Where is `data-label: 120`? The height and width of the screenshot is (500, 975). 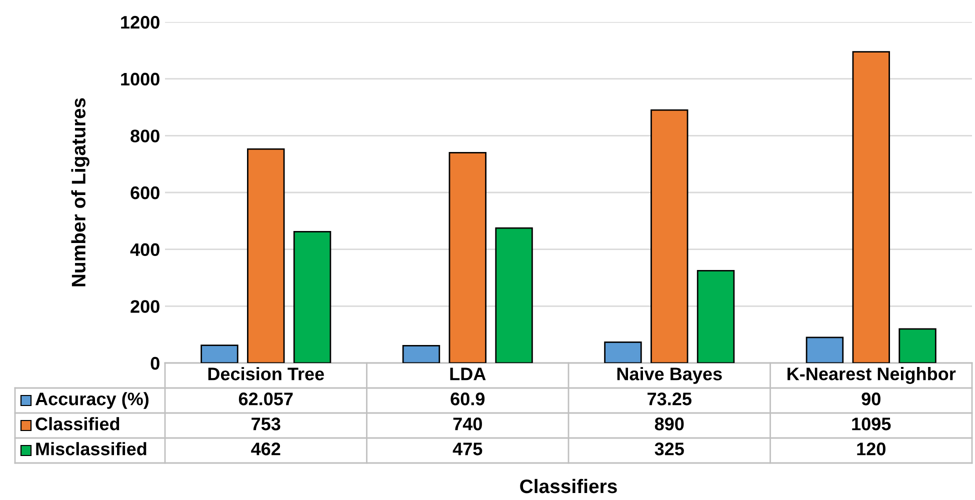 data-label: 120 is located at coordinates (871, 449).